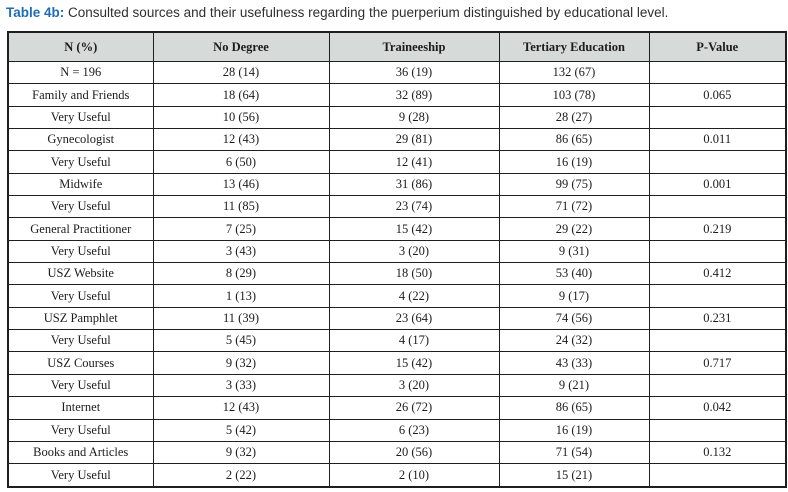 The height and width of the screenshot is (492, 788). I want to click on table-cell: 28 (14), so click(241, 72).